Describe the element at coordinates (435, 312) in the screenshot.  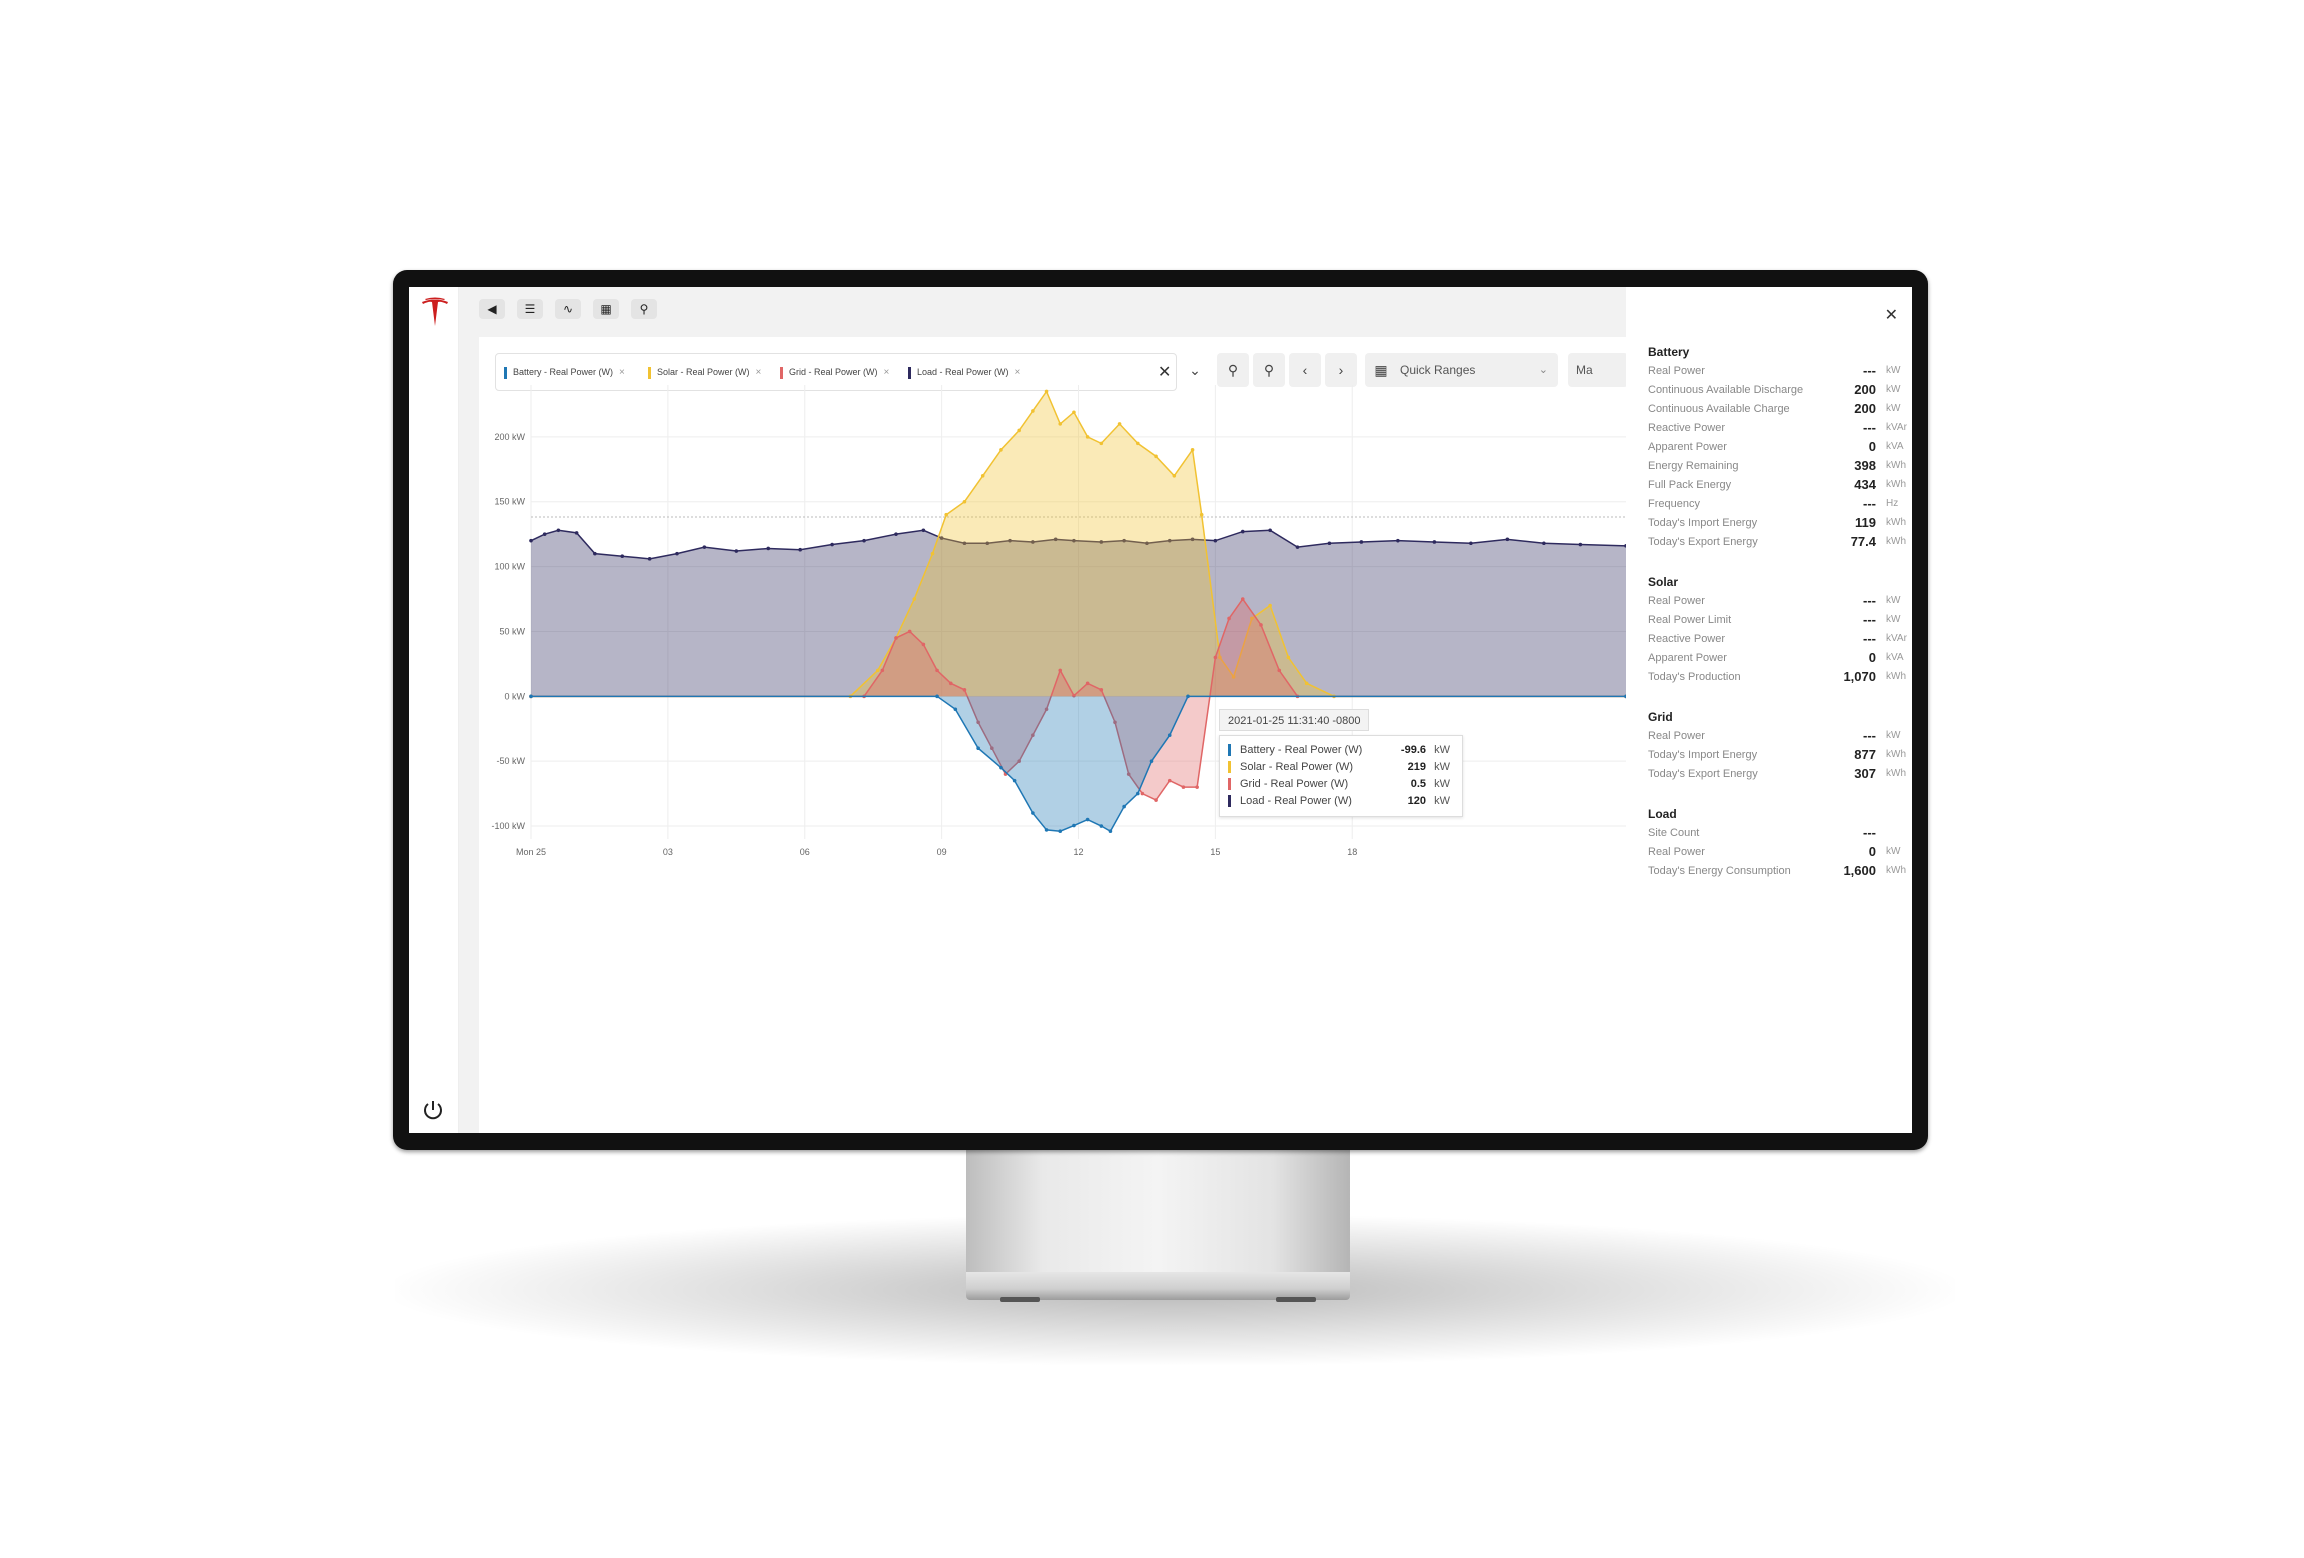
I see `tesla-logo-icon` at that location.